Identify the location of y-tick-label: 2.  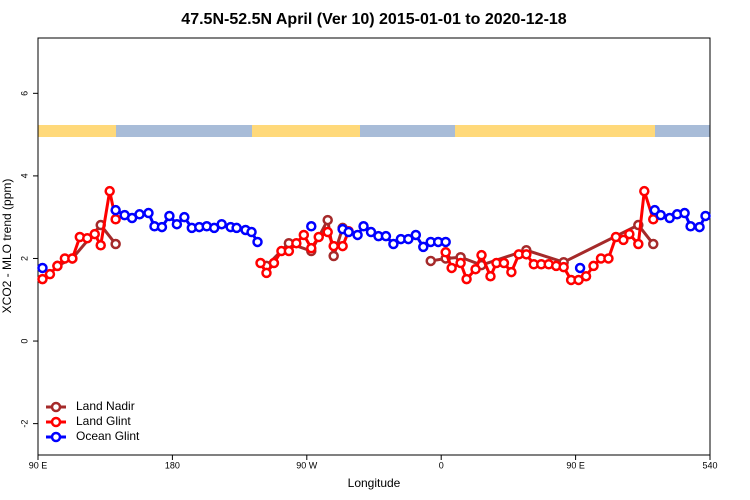
(24, 258).